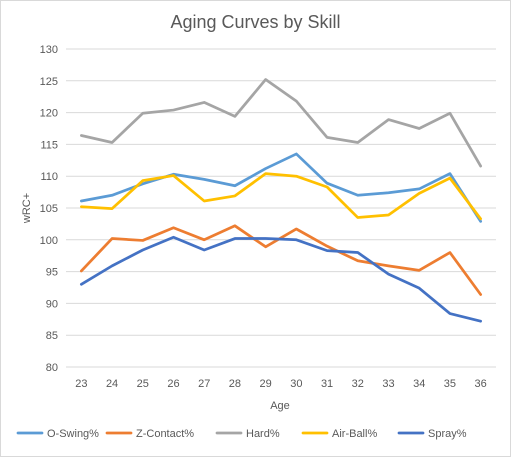  Describe the element at coordinates (112, 384) in the screenshot. I see `x-tick-label: 24` at that location.